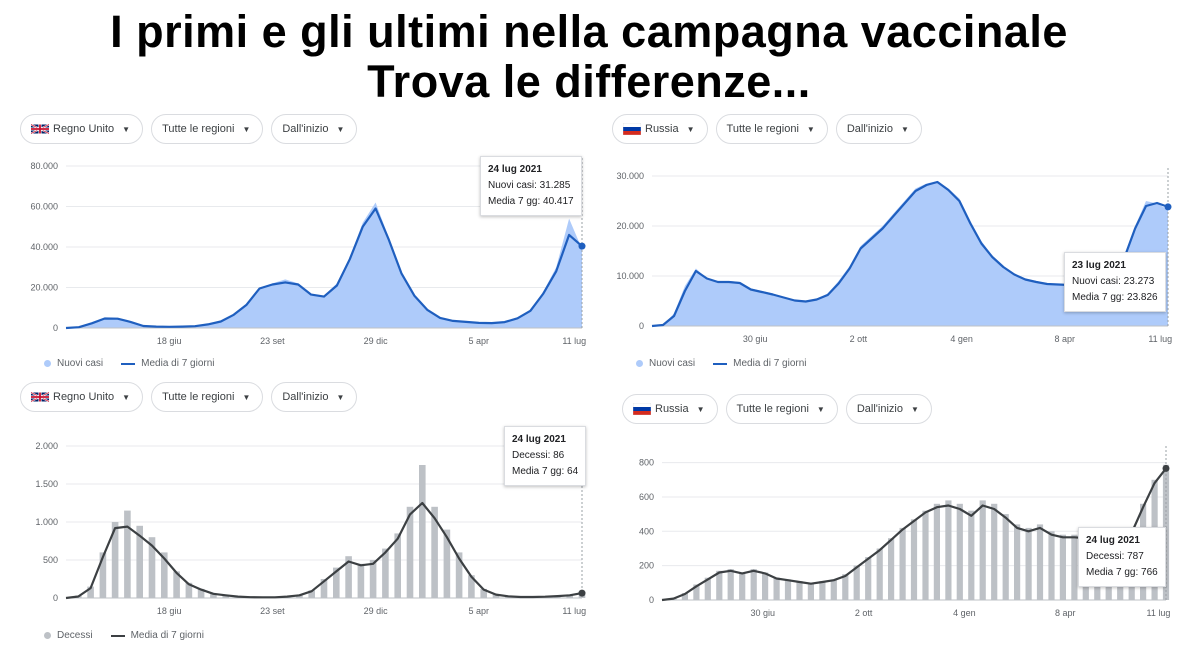  What do you see at coordinates (651, 600) in the screenshot?
I see `y-tick-label: 0` at bounding box center [651, 600].